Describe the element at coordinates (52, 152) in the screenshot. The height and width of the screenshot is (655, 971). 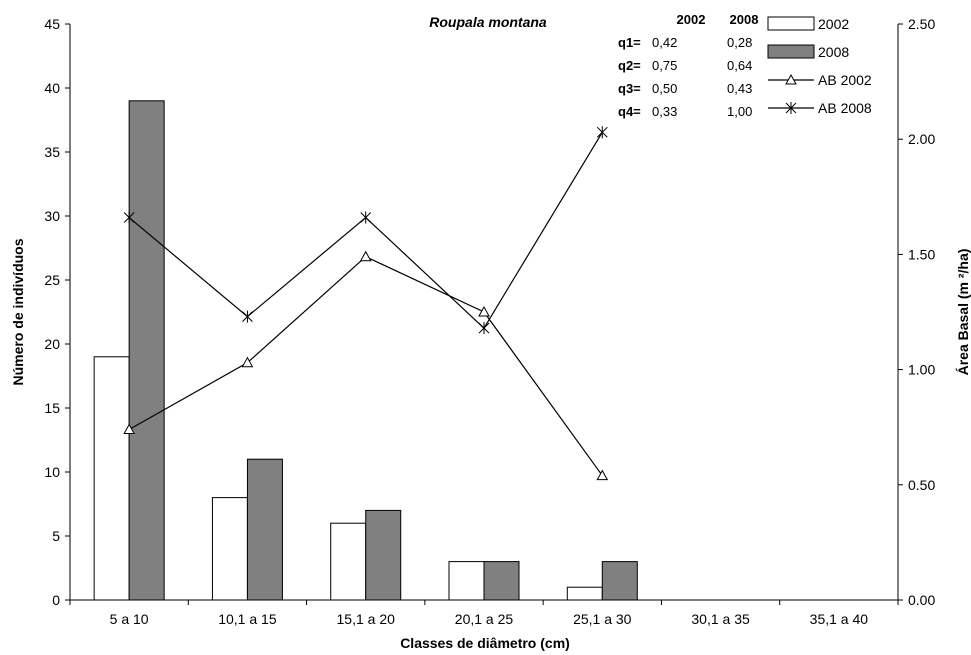
I see `y-tick-label: 35` at that location.